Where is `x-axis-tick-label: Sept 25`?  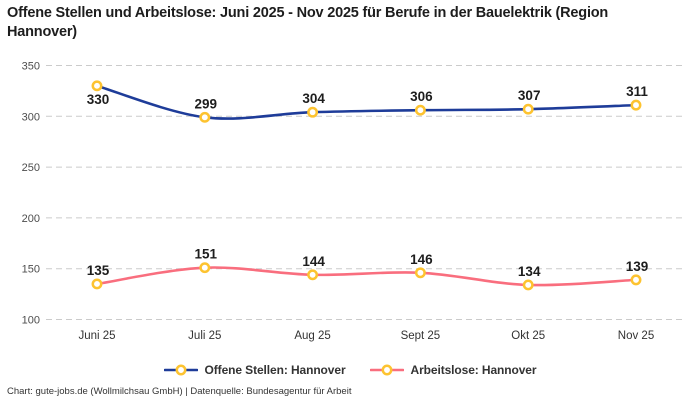 x-axis-tick-label: Sept 25 is located at coordinates (421, 336).